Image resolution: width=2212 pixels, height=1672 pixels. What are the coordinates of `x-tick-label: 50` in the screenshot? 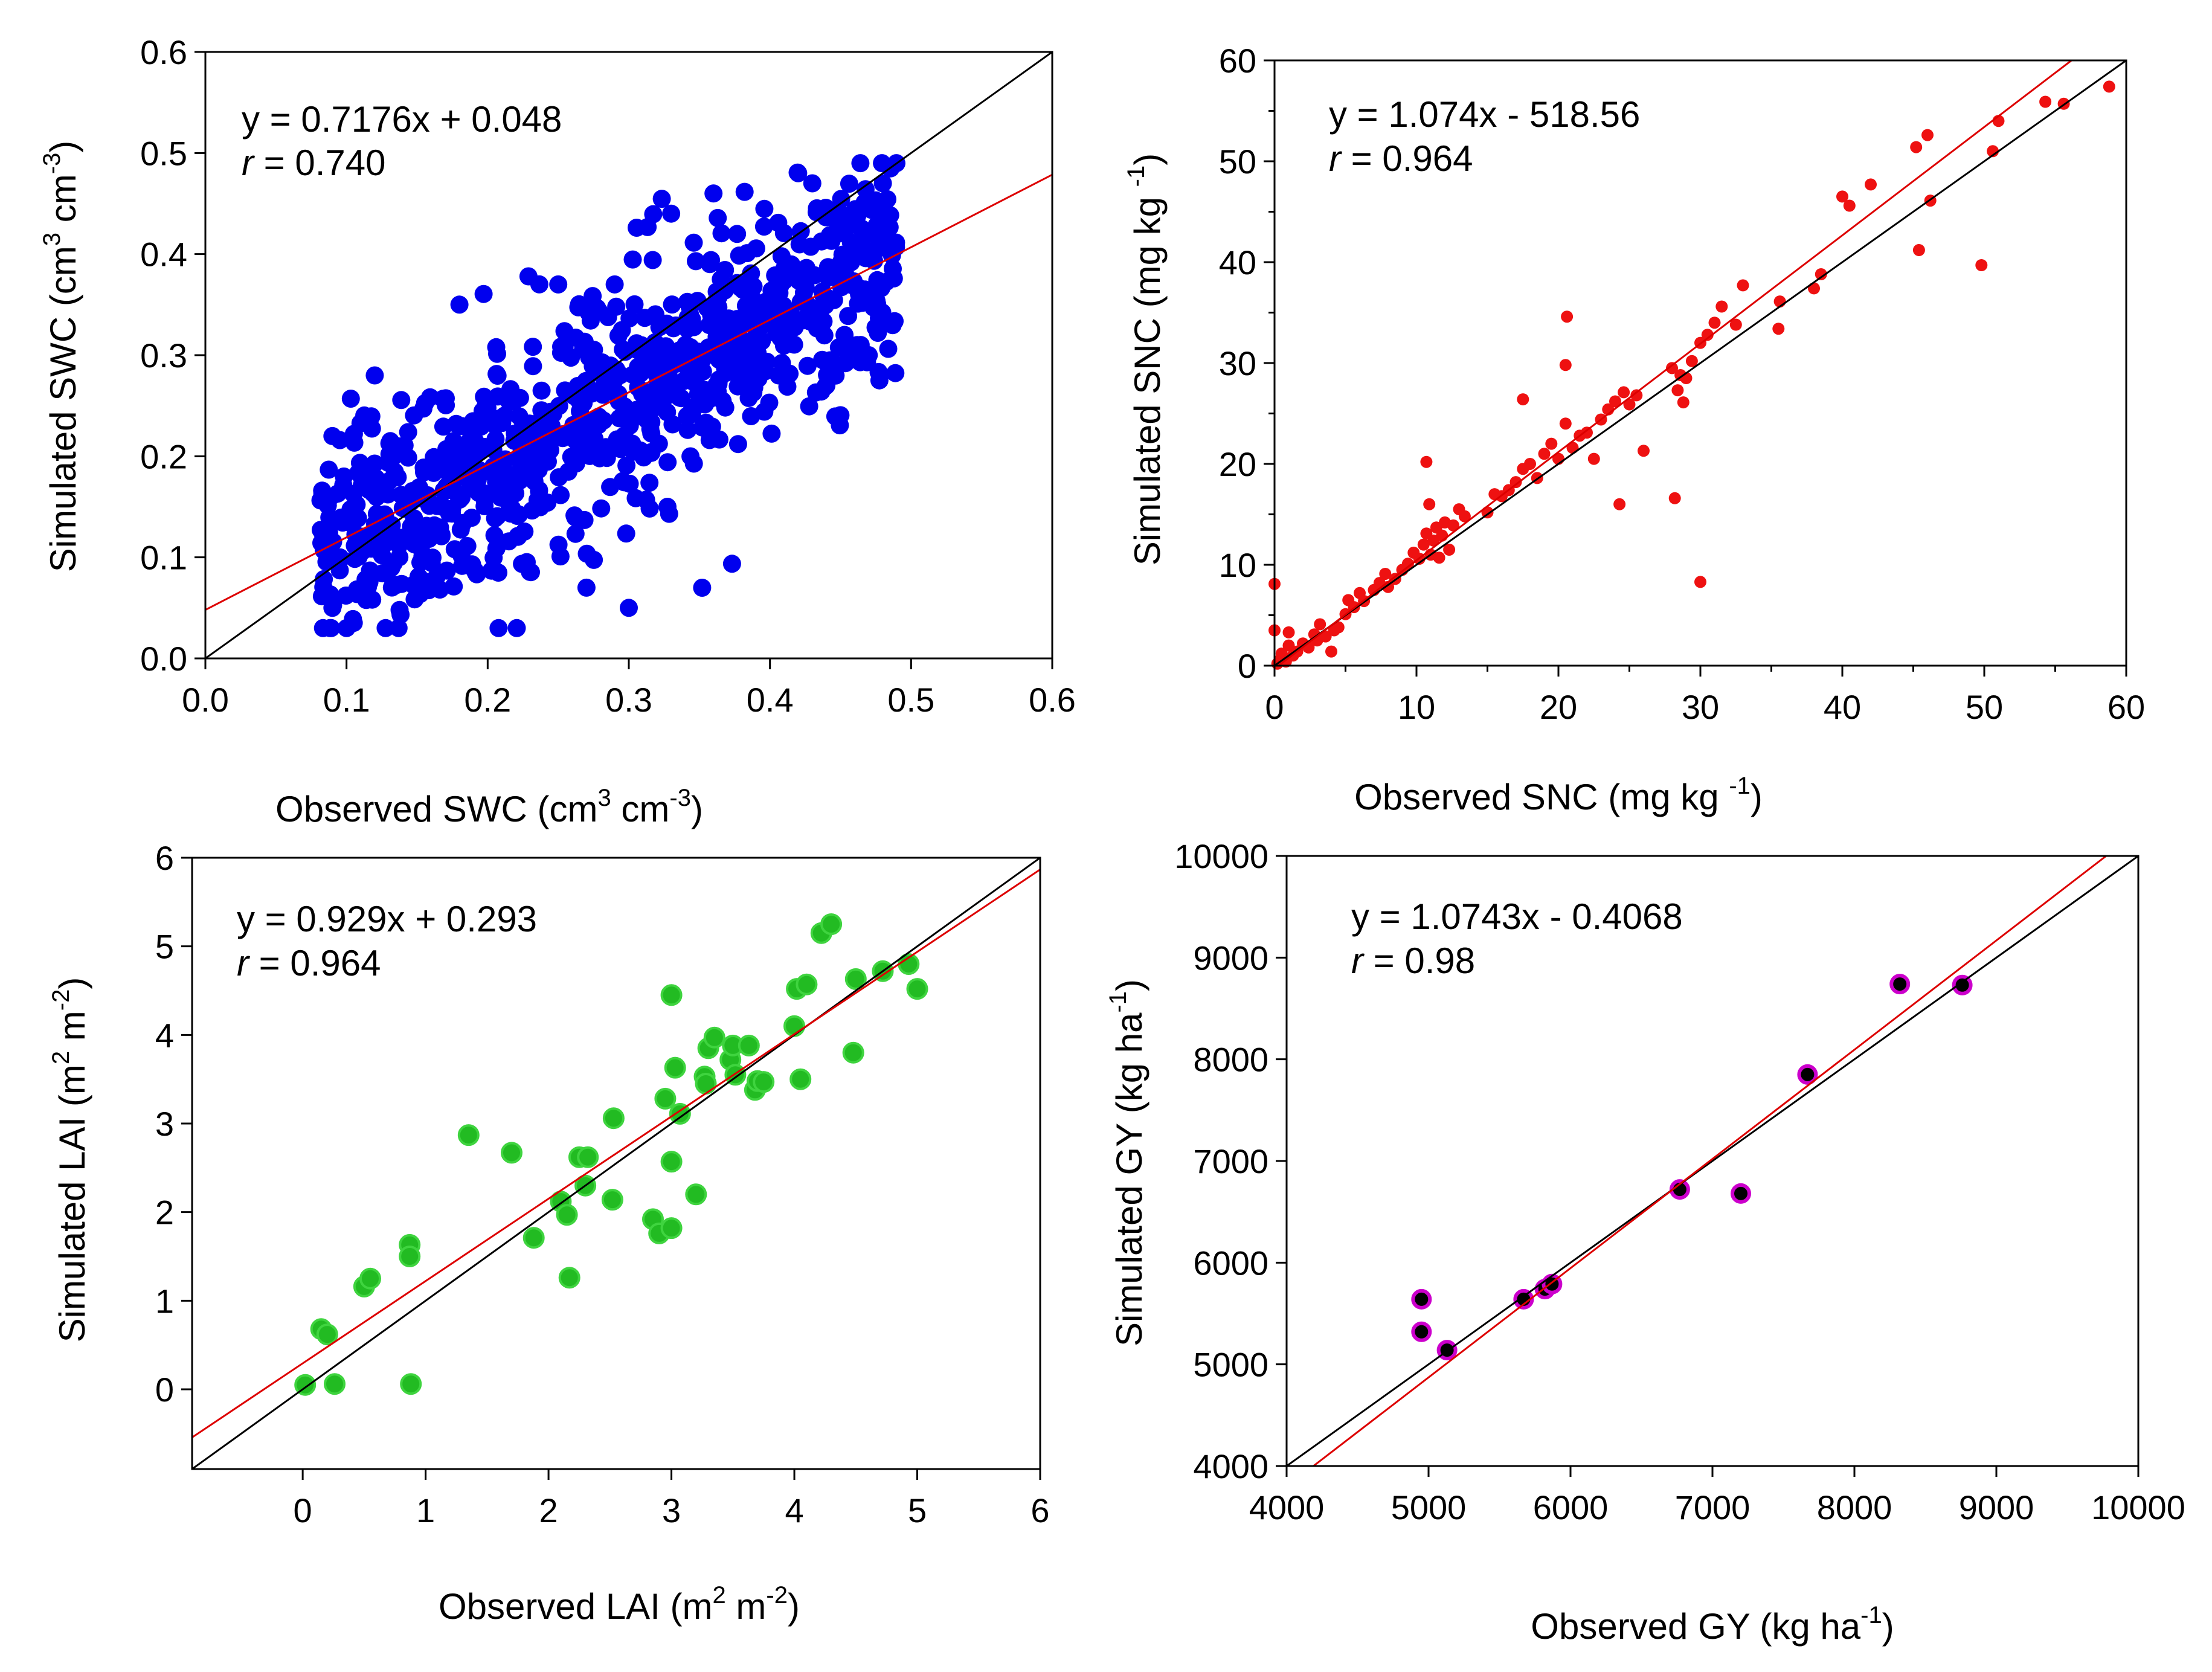 It's located at (1984, 707).